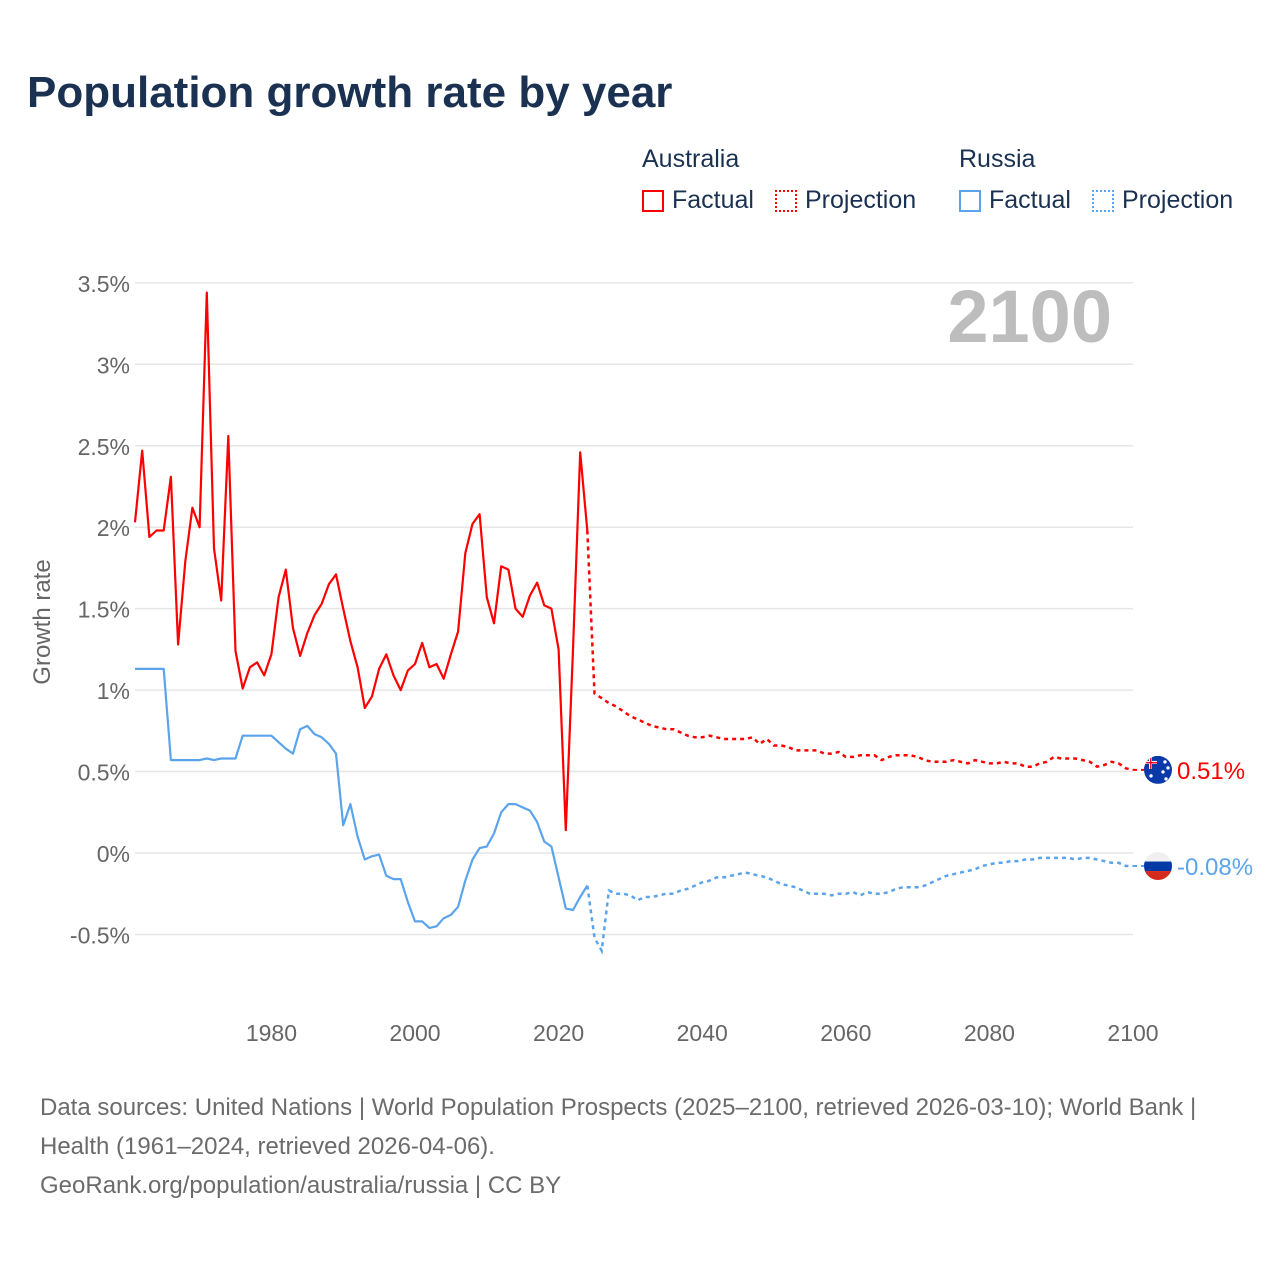  I want to click on y-tick-label: 2%, so click(113, 528).